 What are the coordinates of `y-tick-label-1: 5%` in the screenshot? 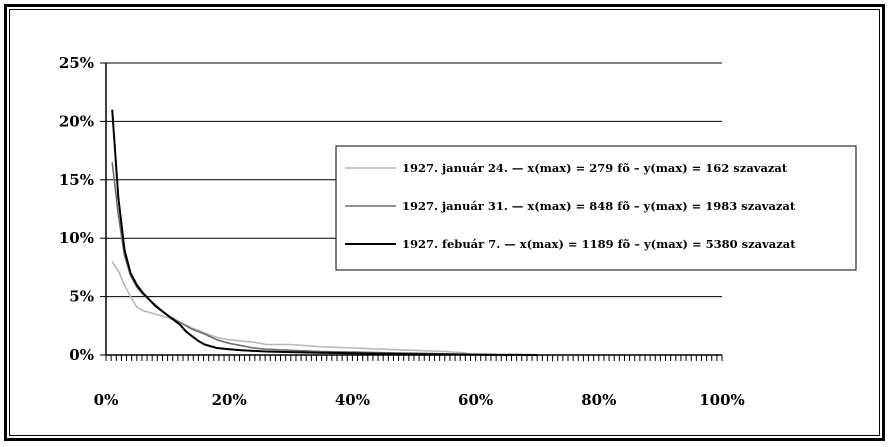 It's located at (81, 297).